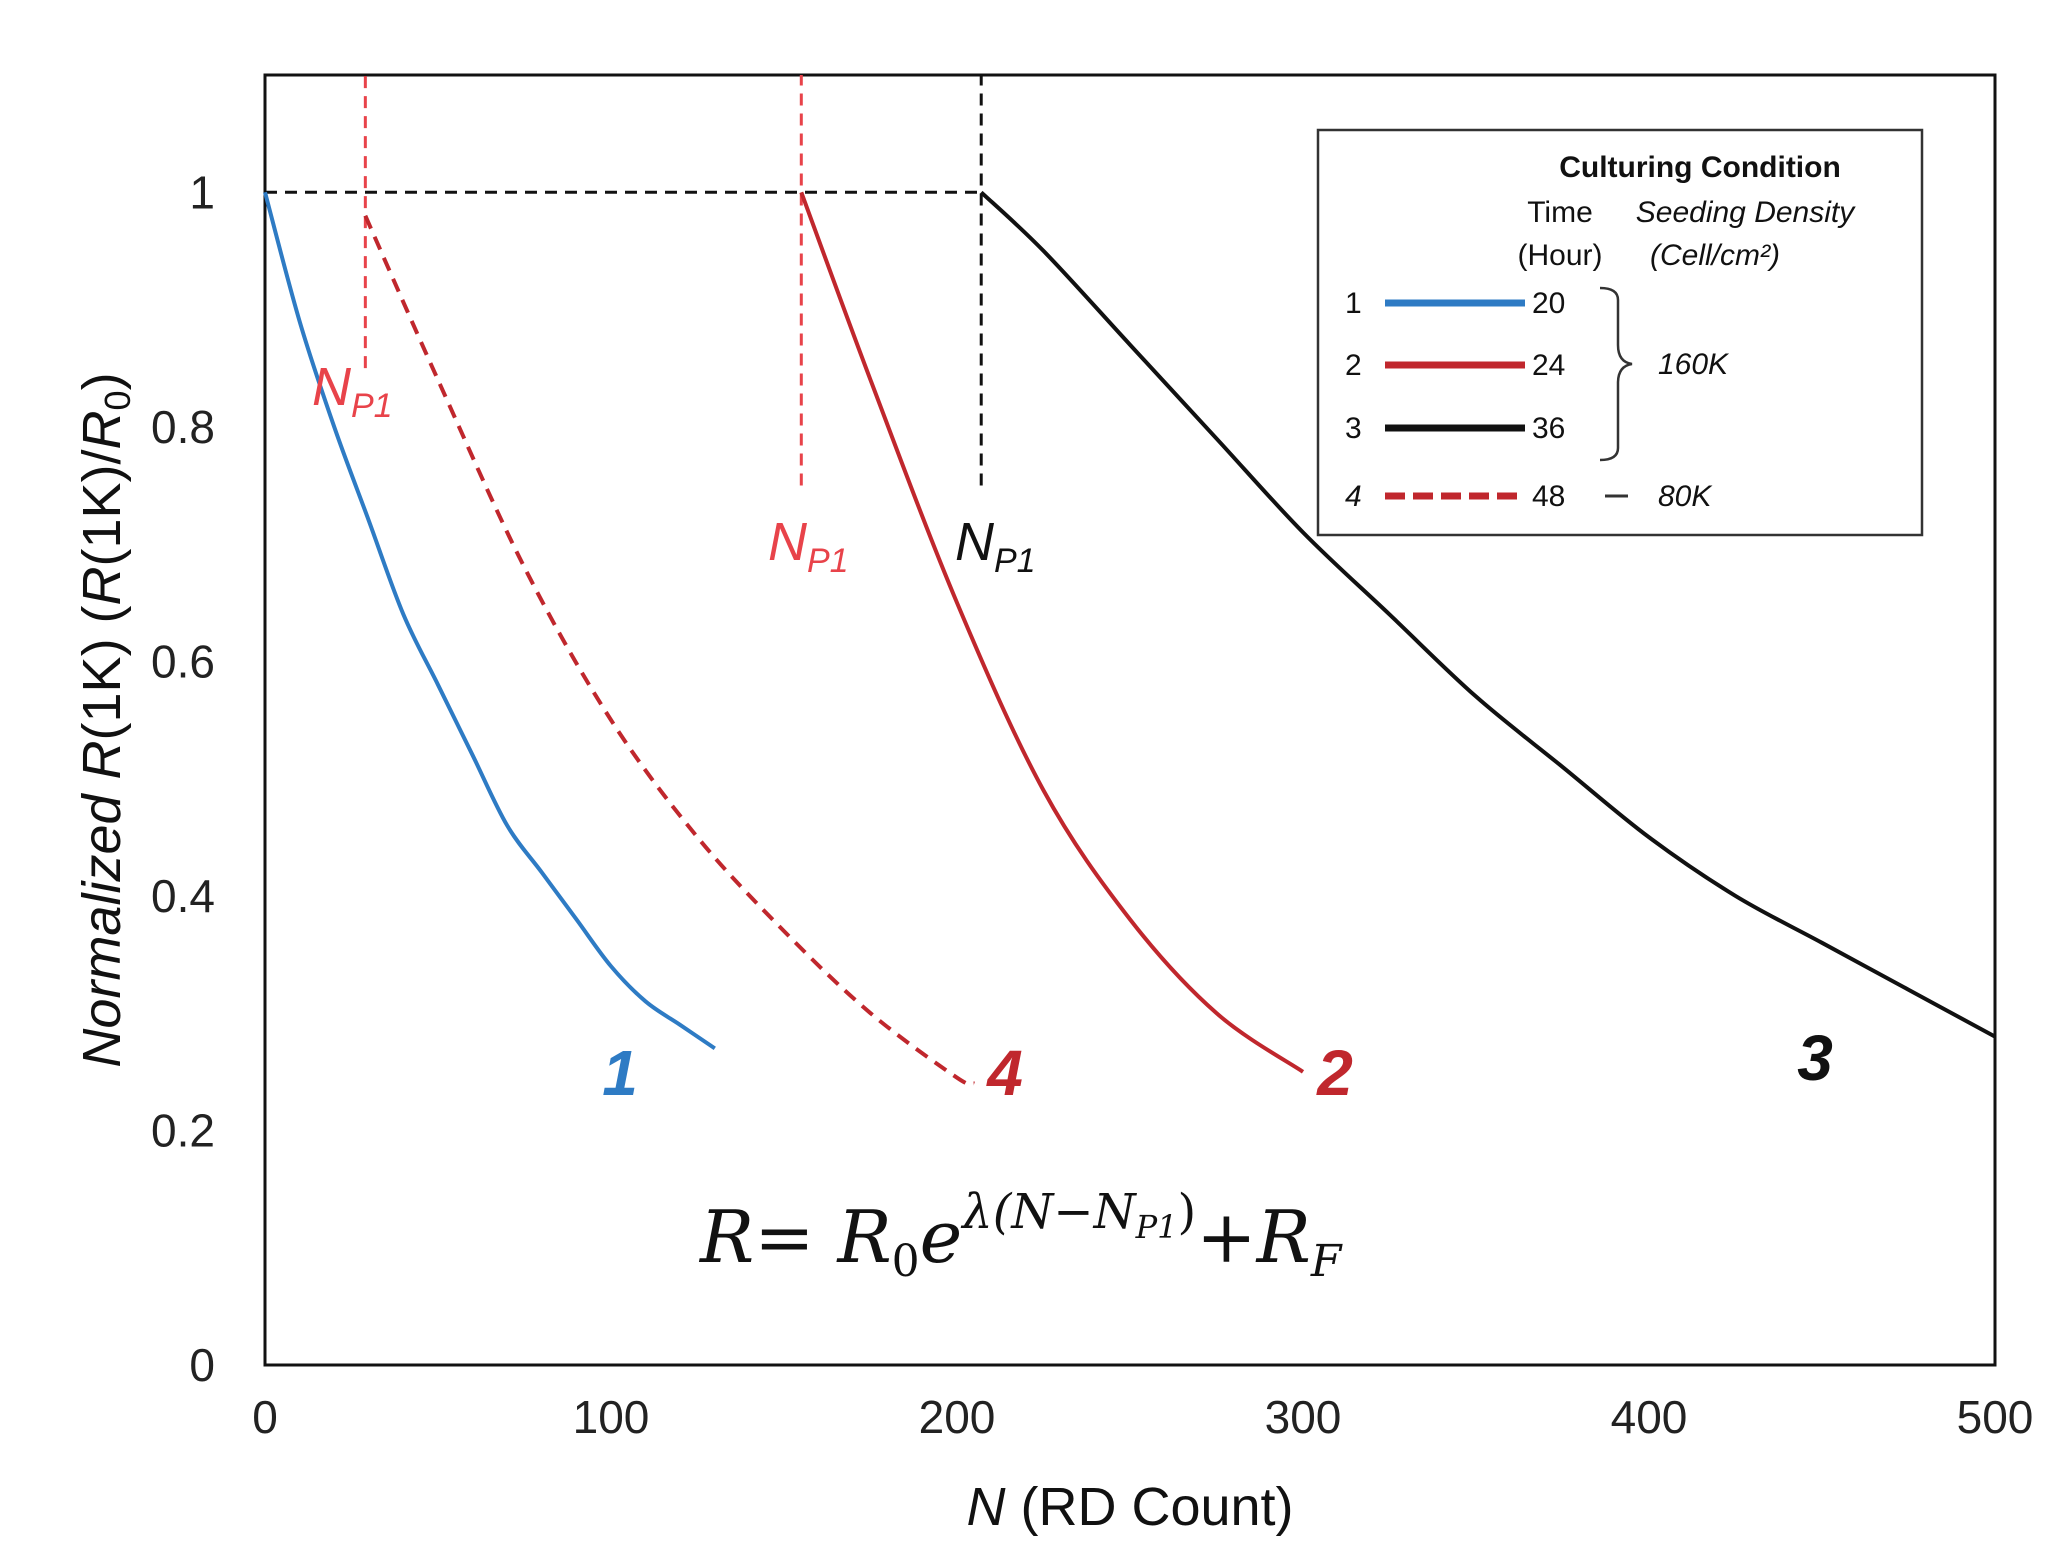  I want to click on equation: R= R0eλ(N−NP1)+RF, so click(1020, 1235).